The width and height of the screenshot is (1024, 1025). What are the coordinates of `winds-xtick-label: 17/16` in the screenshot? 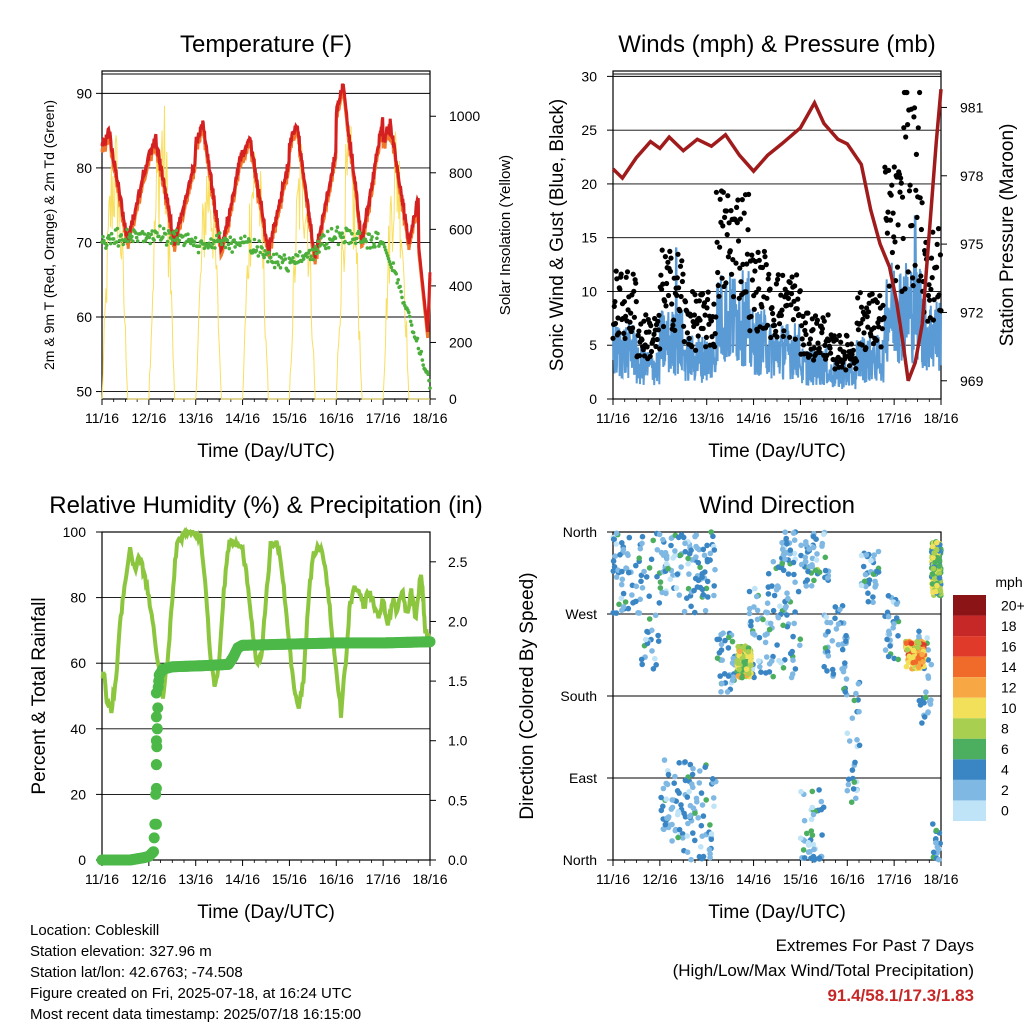 It's located at (894, 418).